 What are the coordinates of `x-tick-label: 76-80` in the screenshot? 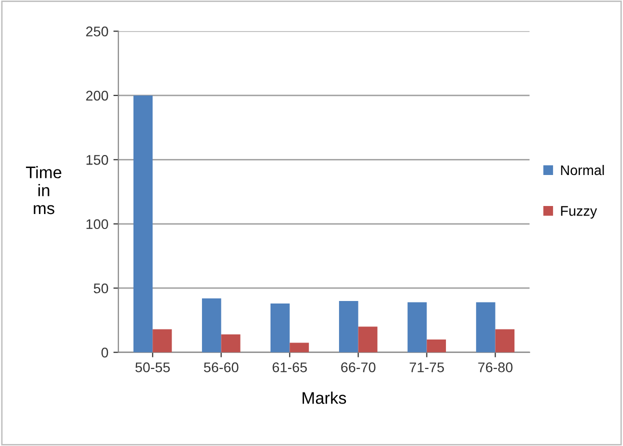 It's located at (495, 367).